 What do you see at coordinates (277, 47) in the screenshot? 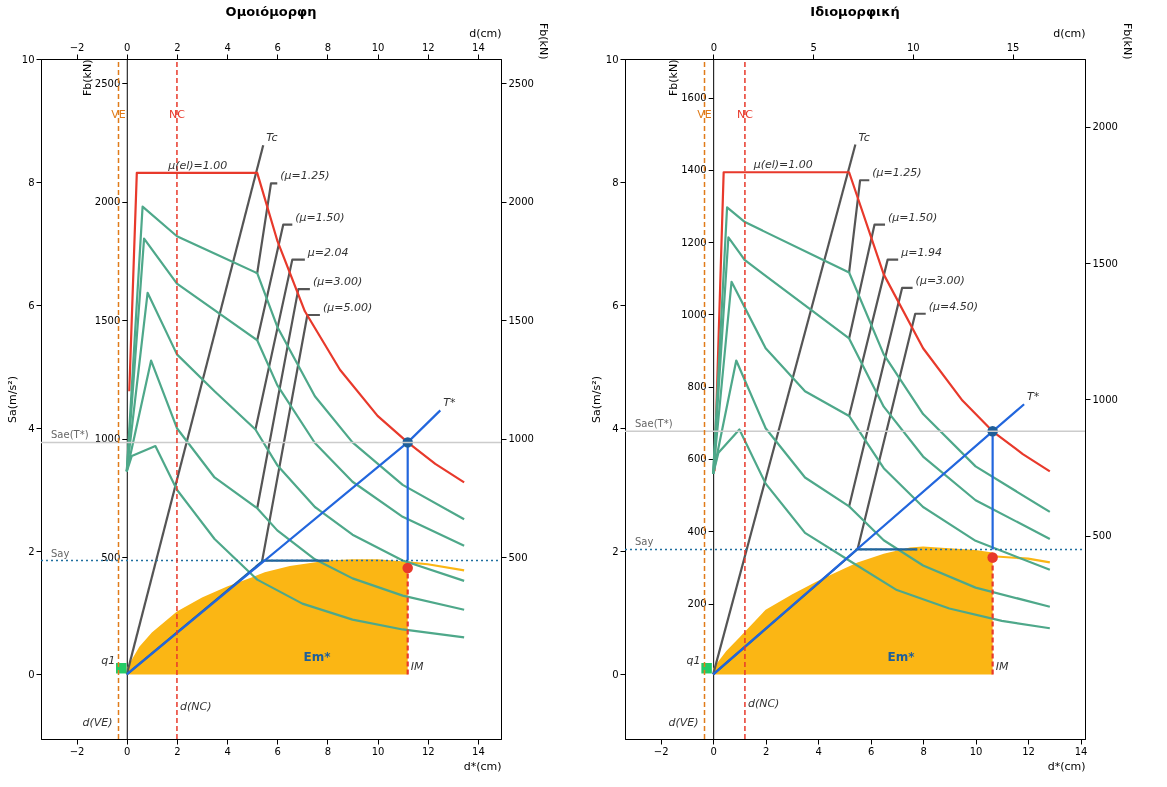
I see `x2-tick-label: 6` at bounding box center [277, 47].